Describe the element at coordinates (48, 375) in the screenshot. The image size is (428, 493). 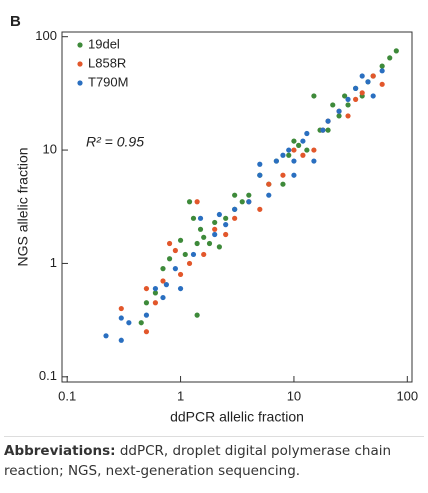
I see `y-tick-label: 0.1` at that location.